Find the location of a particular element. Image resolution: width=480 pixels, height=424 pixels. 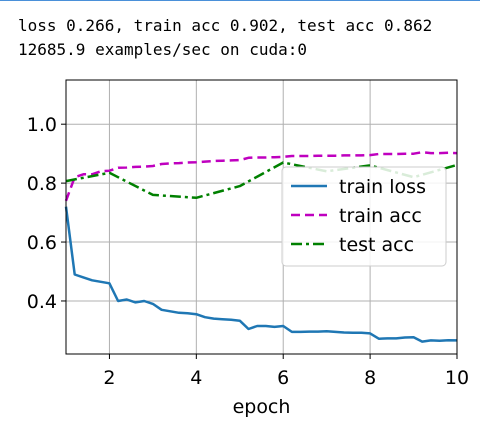

legend-label: train loss is located at coordinates (382, 187).